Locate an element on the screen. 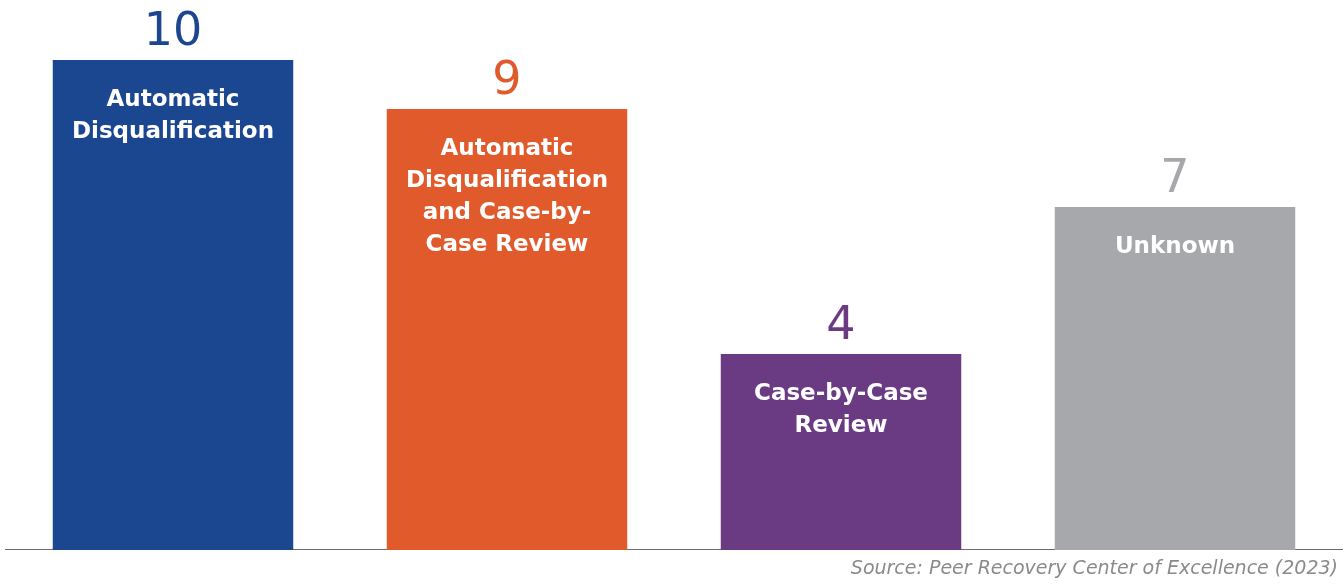 The height and width of the screenshot is (584, 1344). x-tick-label: Unknown is located at coordinates (1175, 245).